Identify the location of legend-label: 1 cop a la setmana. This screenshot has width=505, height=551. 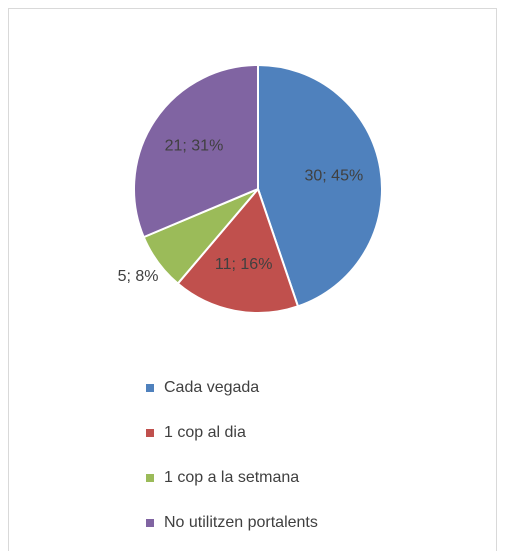
(231, 477).